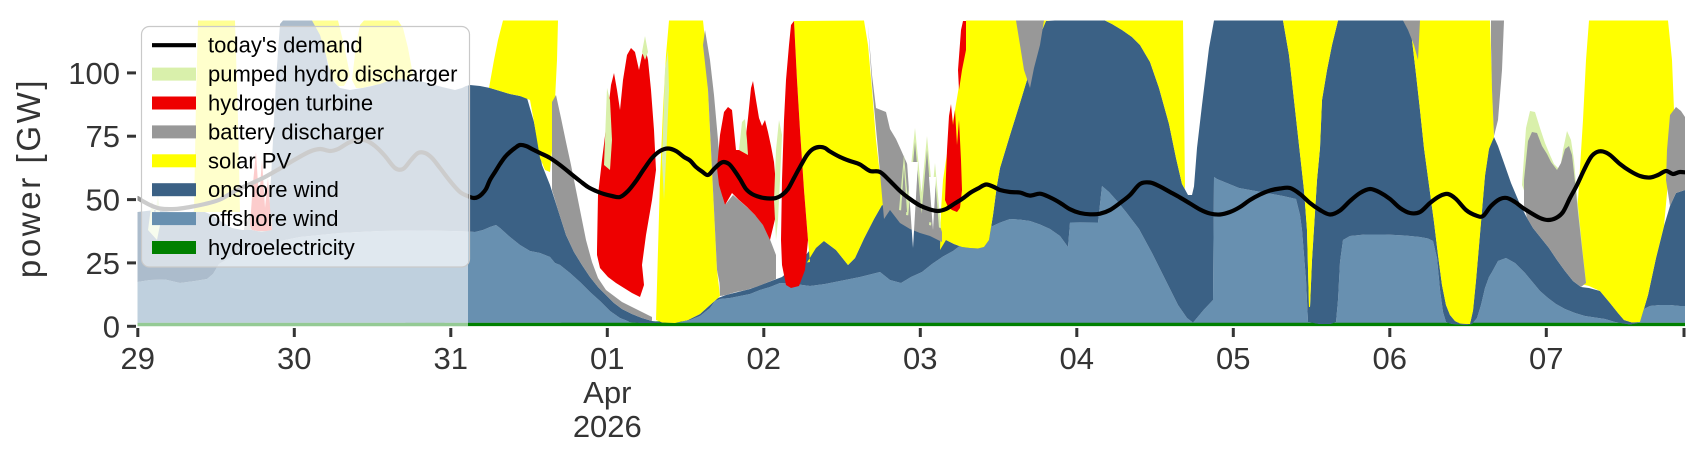  Describe the element at coordinates (332, 74) in the screenshot. I see `svg-text: pumped hydro discharger` at that location.